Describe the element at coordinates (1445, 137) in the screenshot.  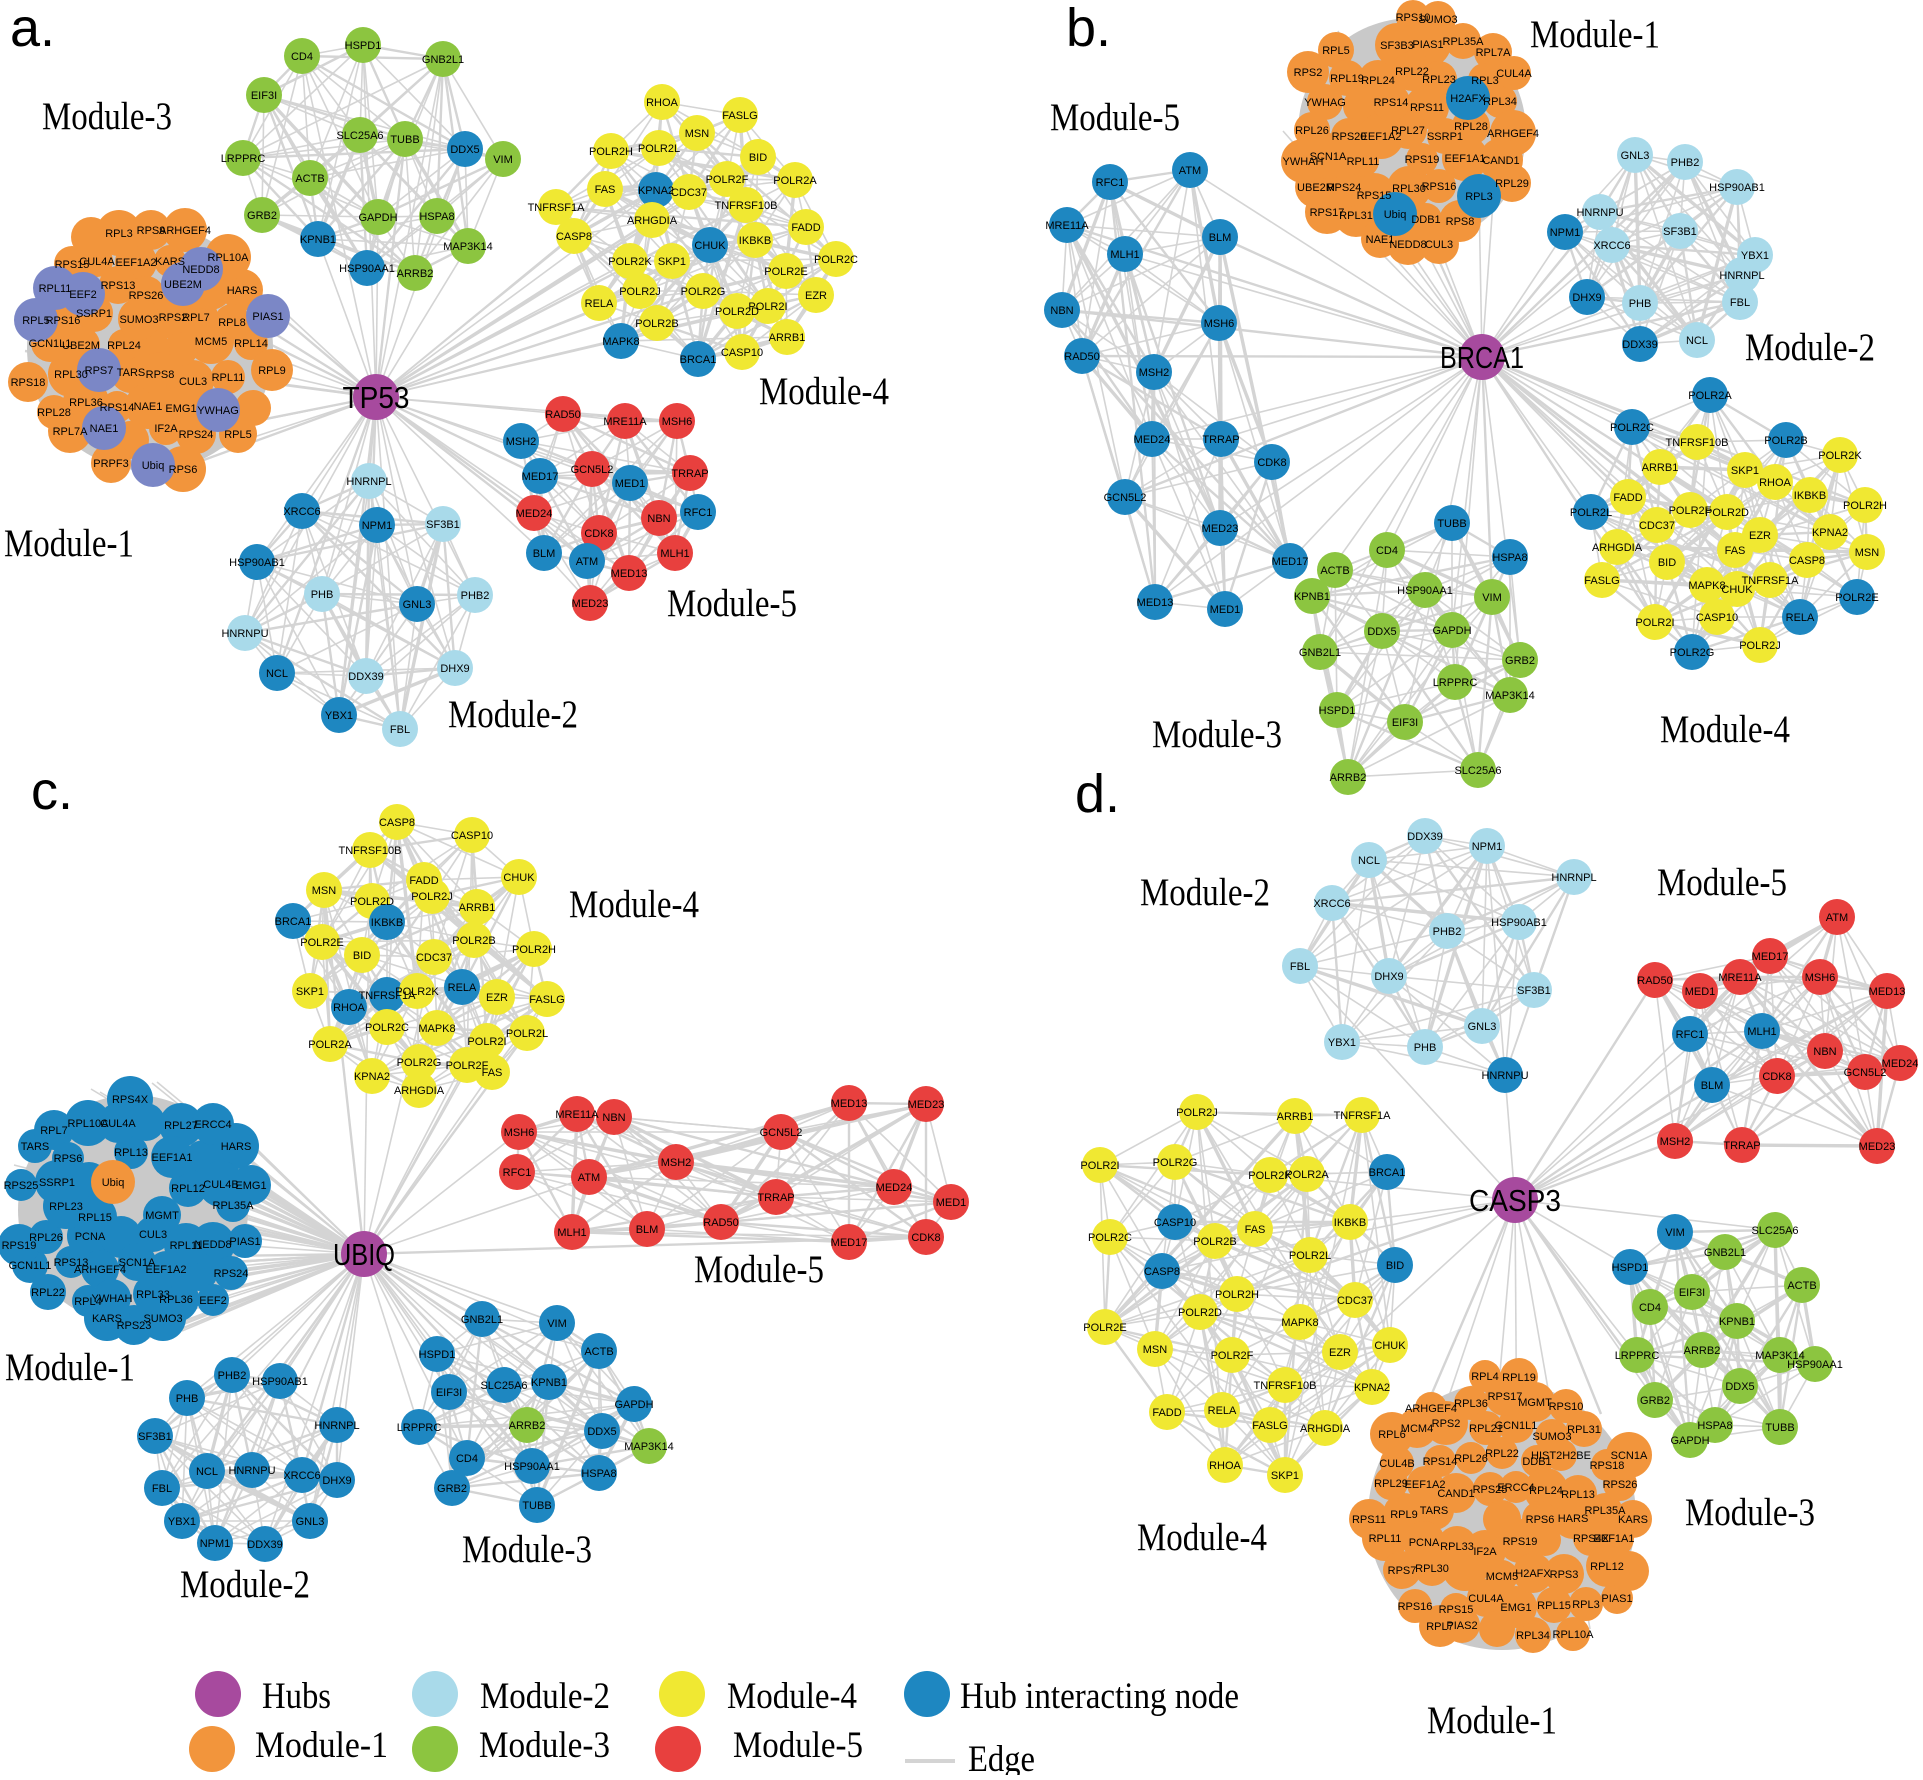
I see `svg-text: SSRP1` at that location.